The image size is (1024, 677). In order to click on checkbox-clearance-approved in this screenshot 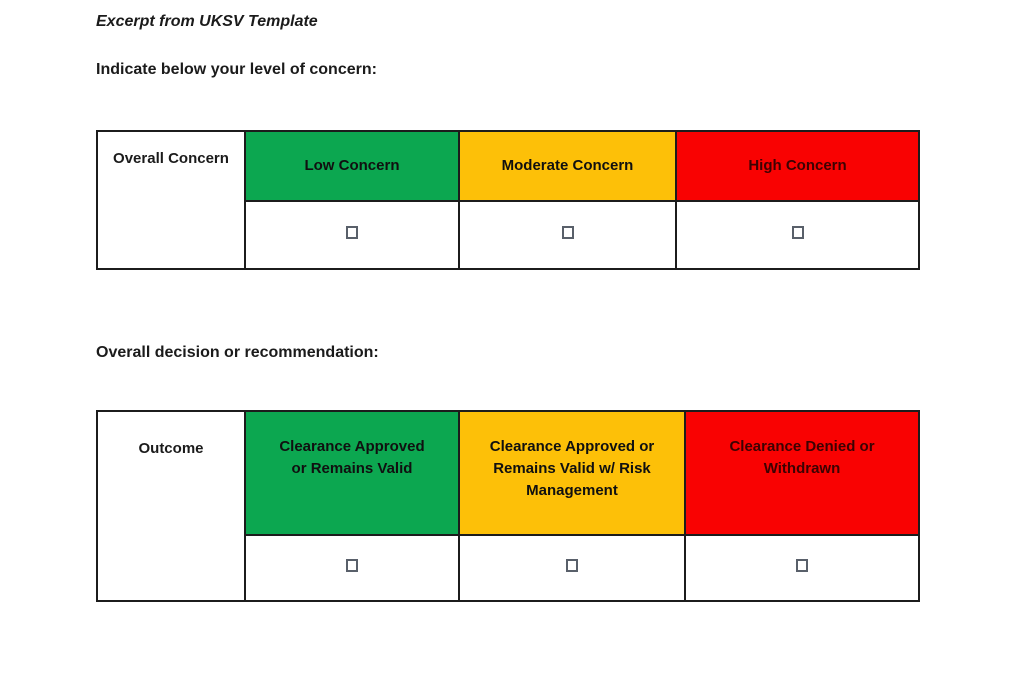, I will do `click(352, 566)`.